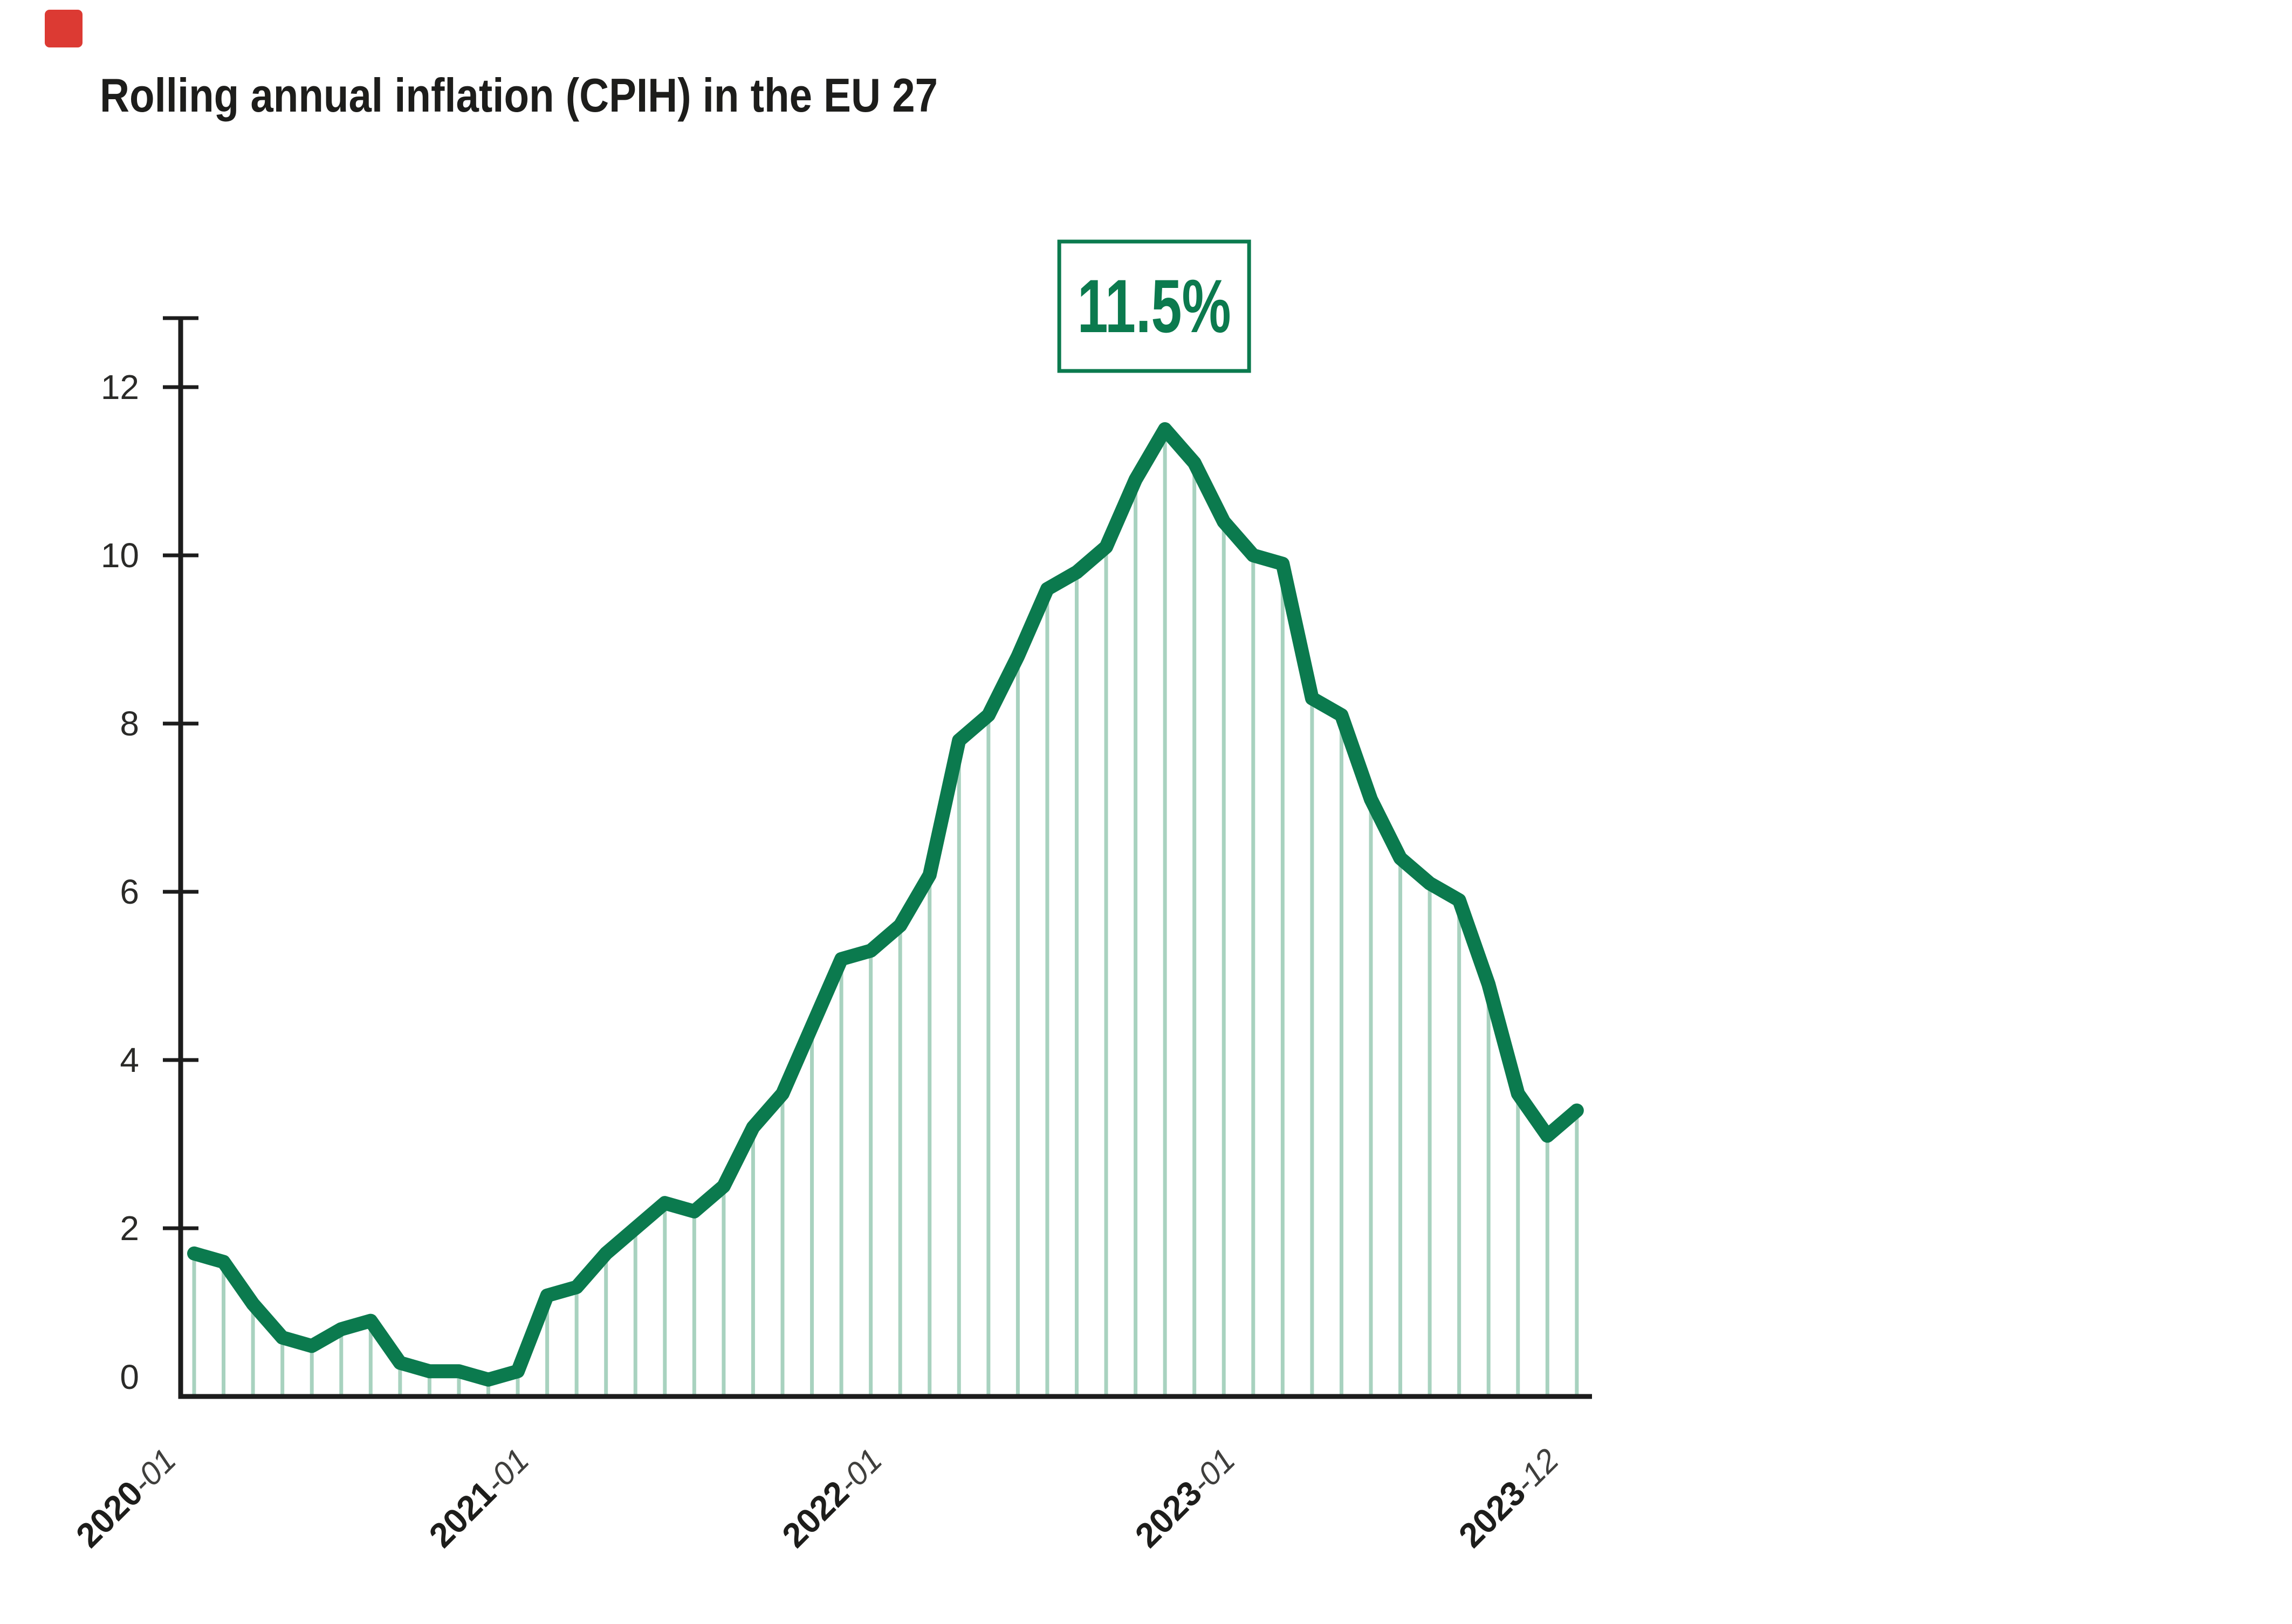 The height and width of the screenshot is (1624, 2292). I want to click on x-tick-label-text: 2021-01, so click(479, 1497).